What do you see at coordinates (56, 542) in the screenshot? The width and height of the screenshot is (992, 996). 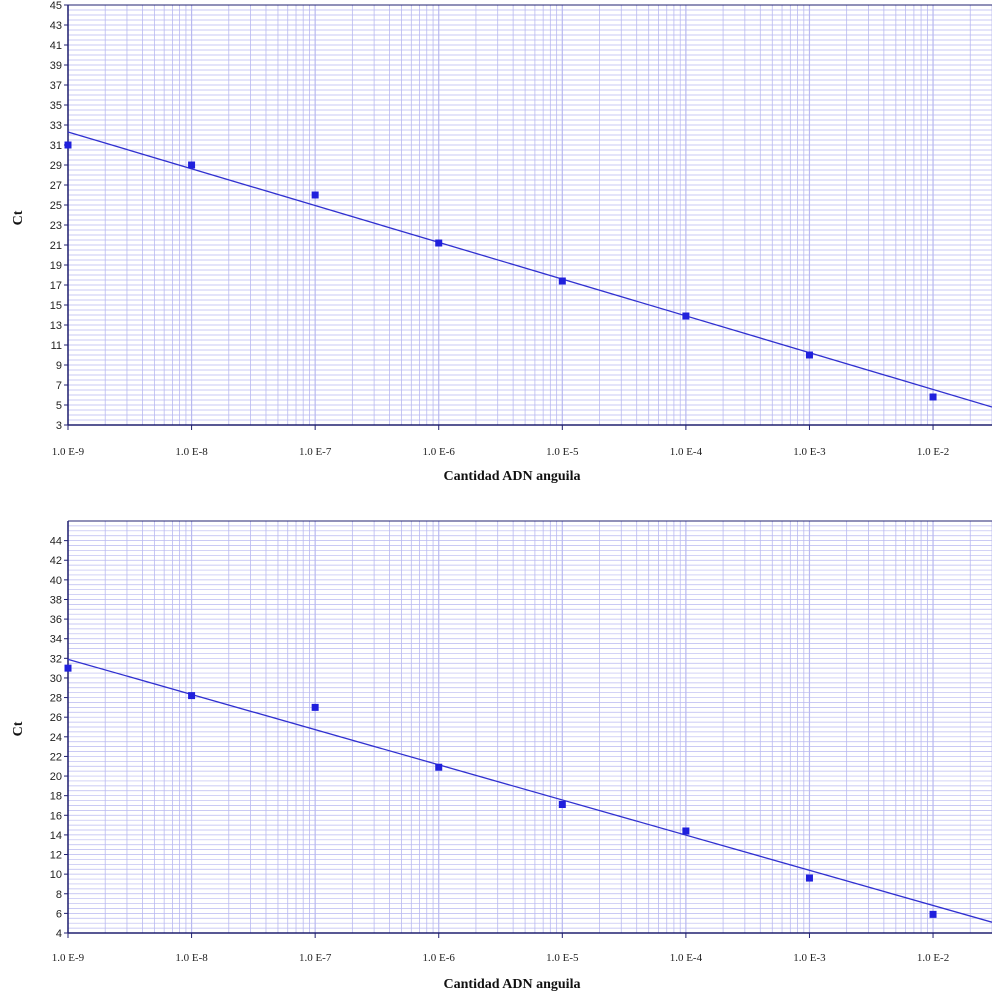 I see `y-tick-label: 44` at bounding box center [56, 542].